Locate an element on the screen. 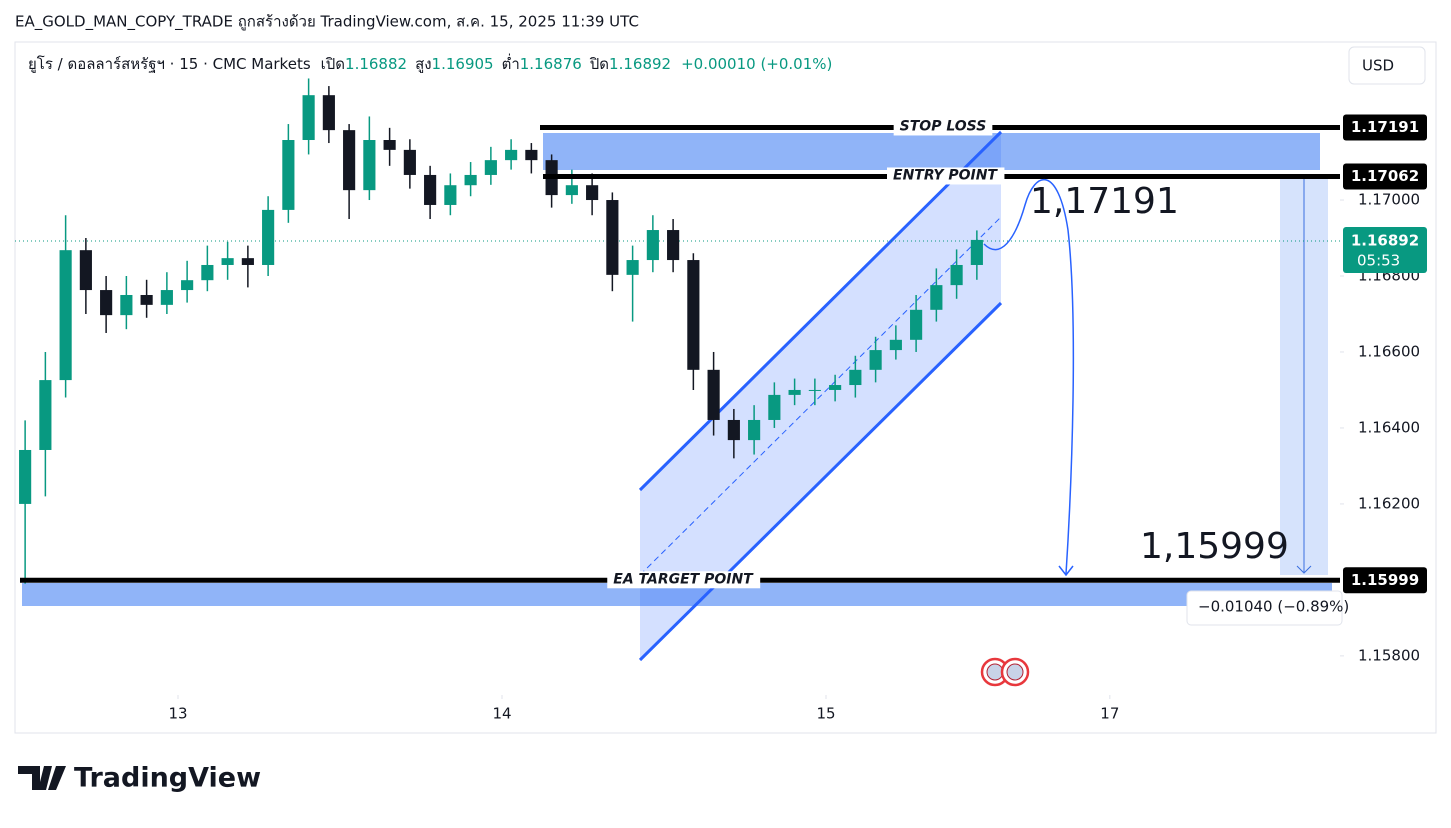 This screenshot has width=1451, height=828. y-tick-label: 1.16200 is located at coordinates (1389, 503).